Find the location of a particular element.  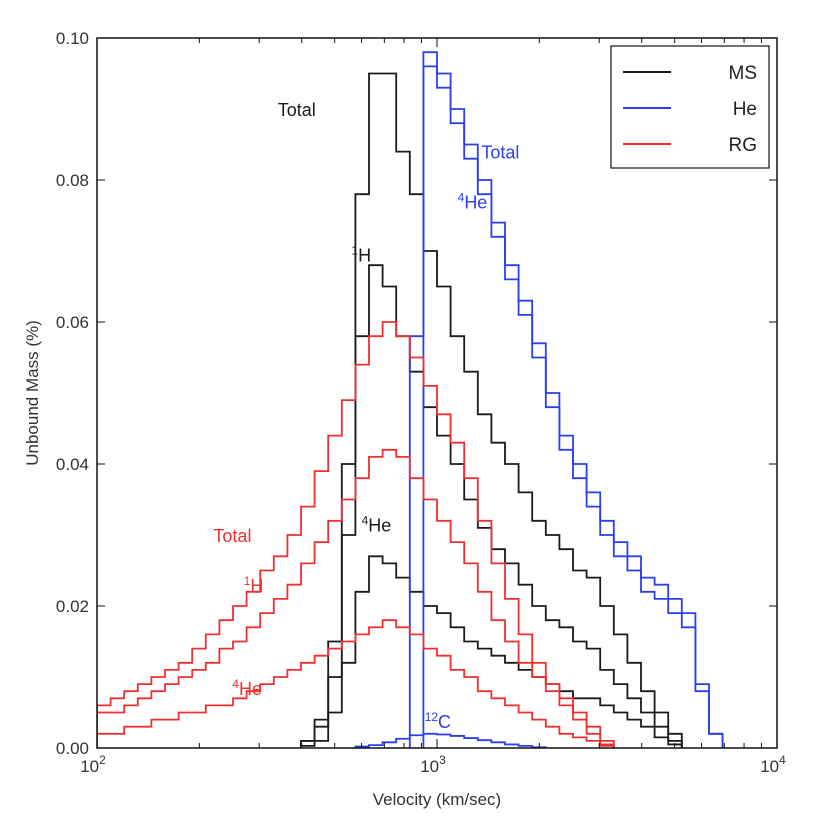

y-tick-label: 0.10 is located at coordinates (72, 38).